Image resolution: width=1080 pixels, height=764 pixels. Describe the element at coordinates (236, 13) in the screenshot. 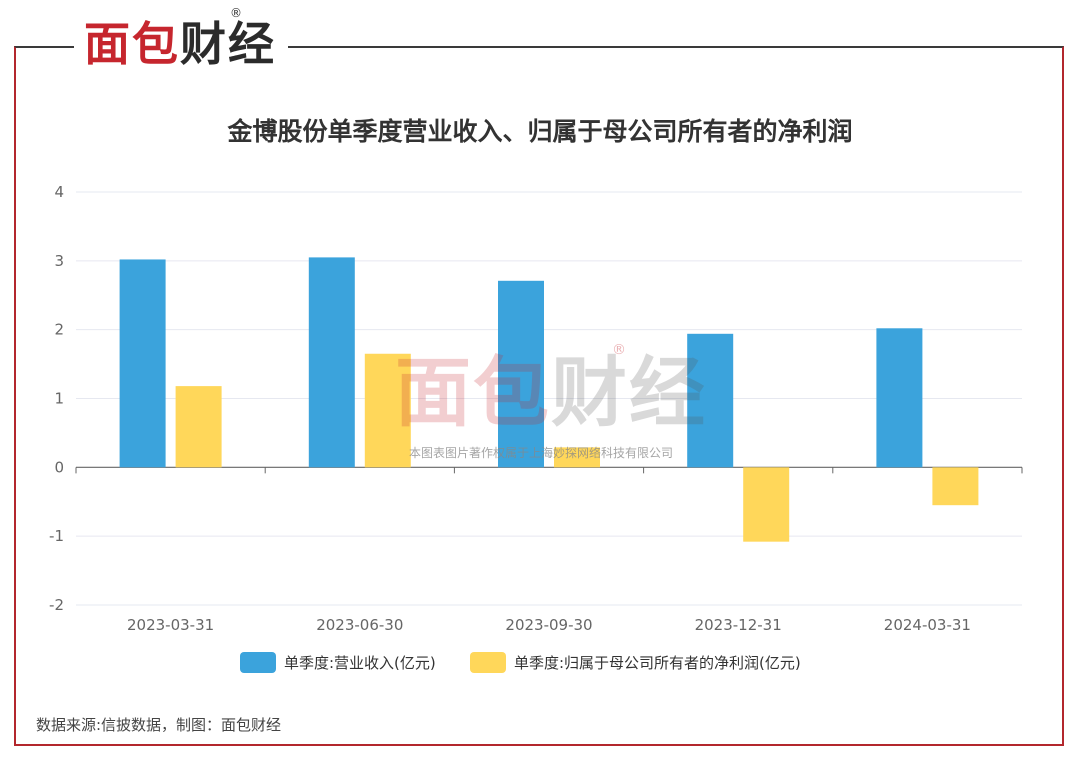

I see `registered-mark: ®` at that location.